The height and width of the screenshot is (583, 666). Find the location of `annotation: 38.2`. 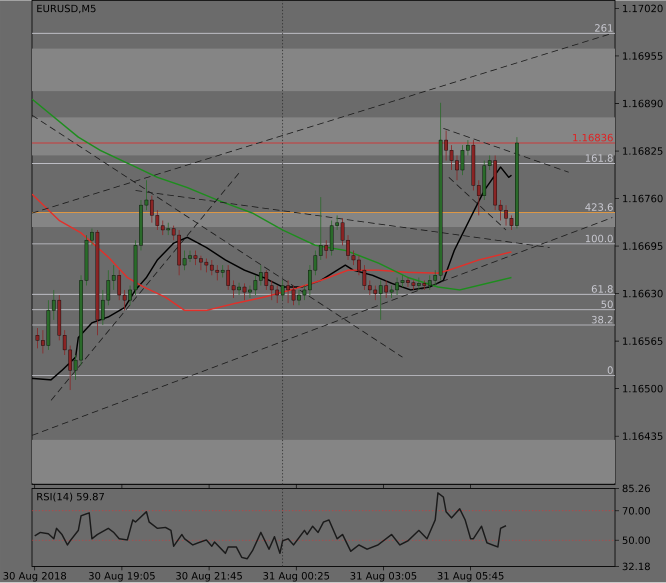

annotation: 38.2 is located at coordinates (602, 320).